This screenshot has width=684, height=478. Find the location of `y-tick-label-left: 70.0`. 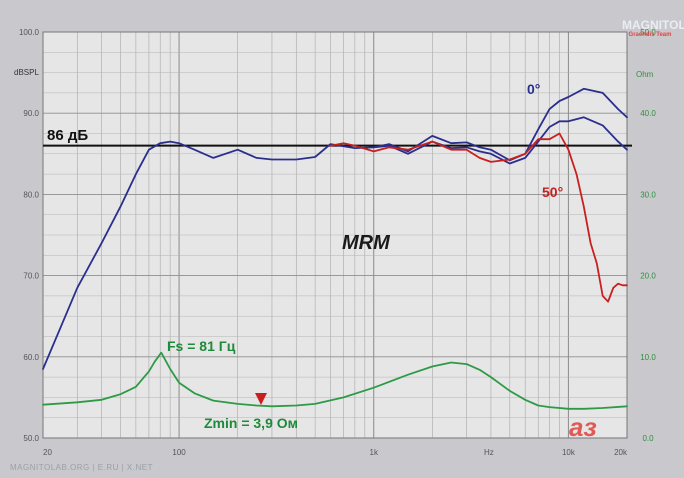

y-tick-label-left: 70.0 is located at coordinates (31, 276).